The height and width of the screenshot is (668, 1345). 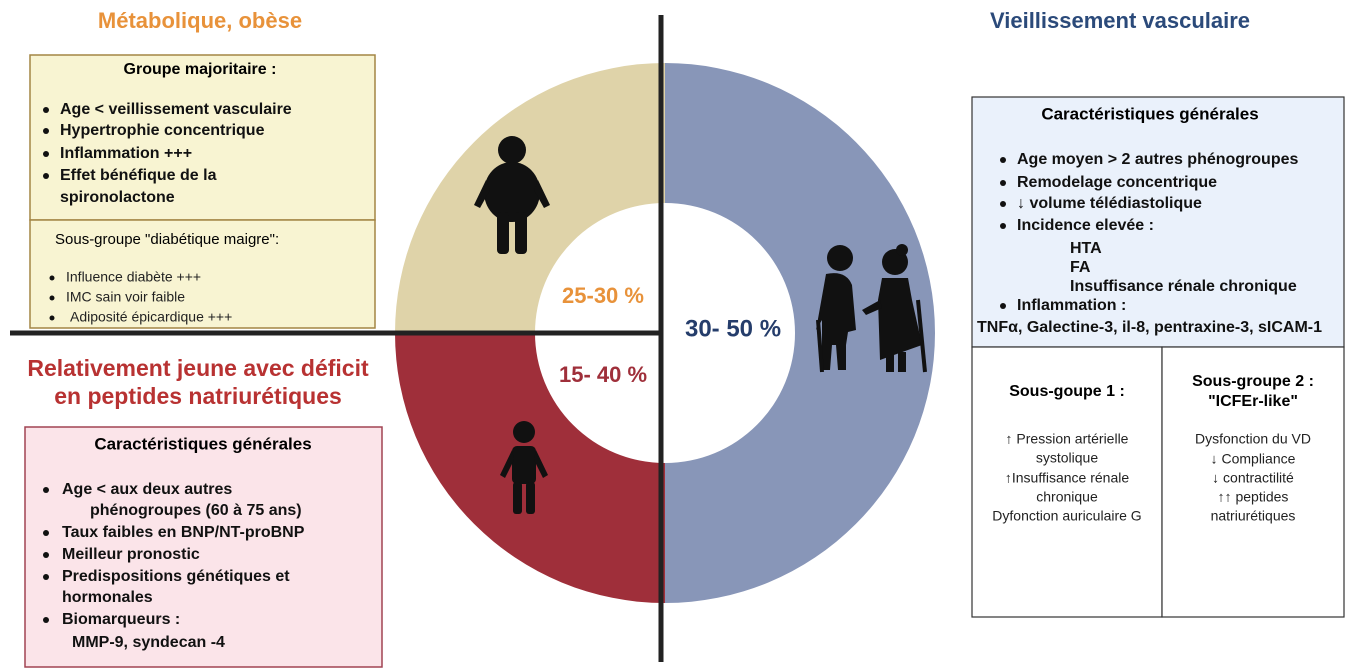 What do you see at coordinates (107, 597) in the screenshot?
I see `list-item: hormonales` at bounding box center [107, 597].